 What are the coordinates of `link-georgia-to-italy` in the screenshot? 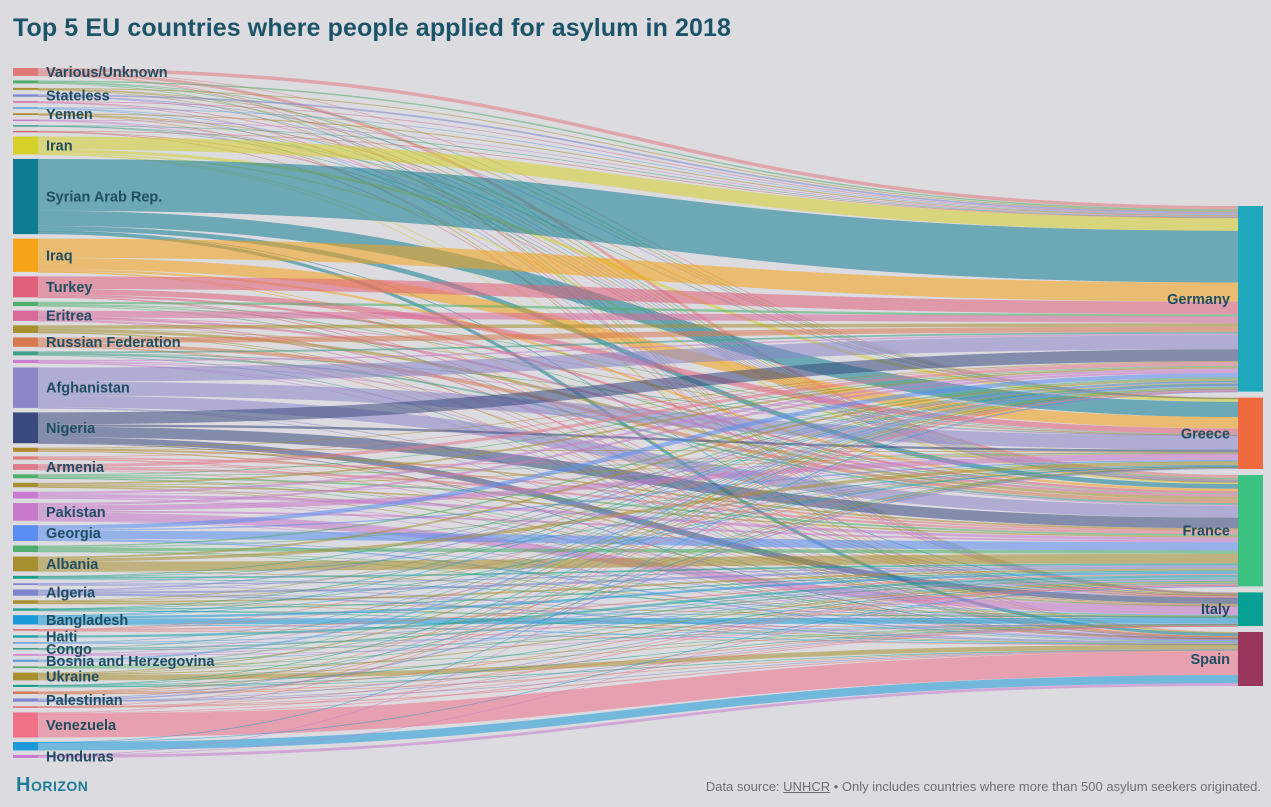 It's located at (638, 577).